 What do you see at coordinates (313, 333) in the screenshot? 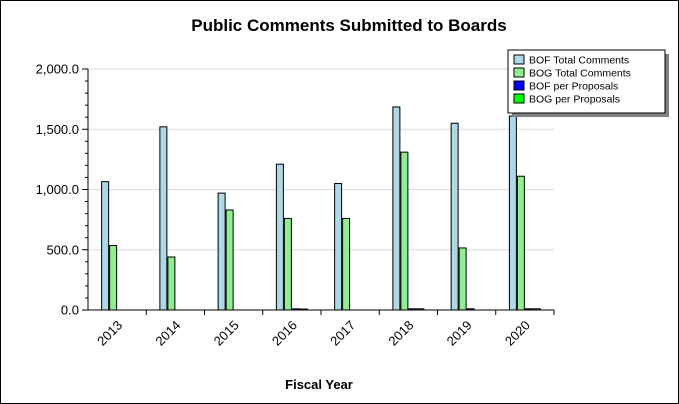
I see `x-tick-labels: 2013 2014 2015 2016 2017 2018 2019 2020` at bounding box center [313, 333].